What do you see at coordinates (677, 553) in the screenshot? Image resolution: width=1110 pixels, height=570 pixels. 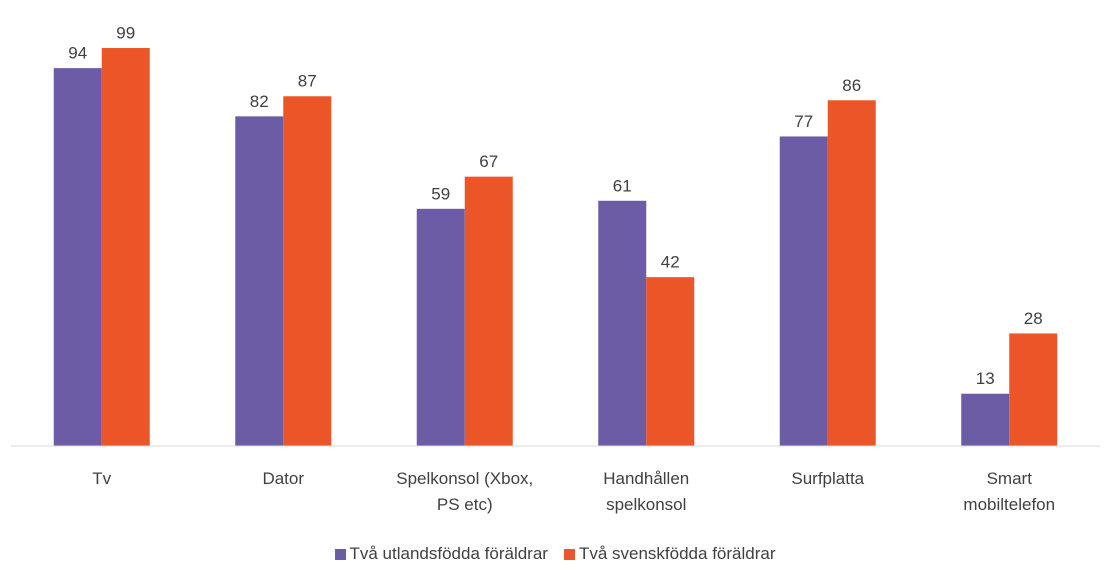 I see `legend-label: Två svenskfödda föräldrar` at bounding box center [677, 553].